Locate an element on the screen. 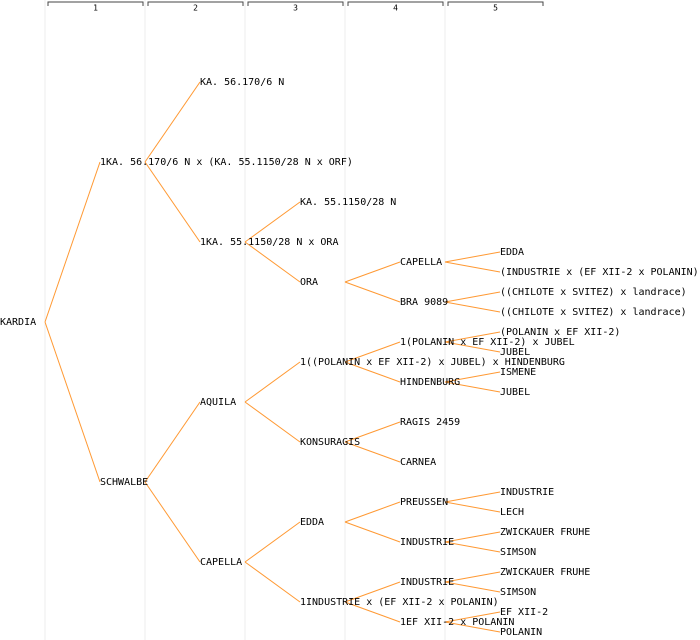  node-label: KARDIA is located at coordinates (18, 322).